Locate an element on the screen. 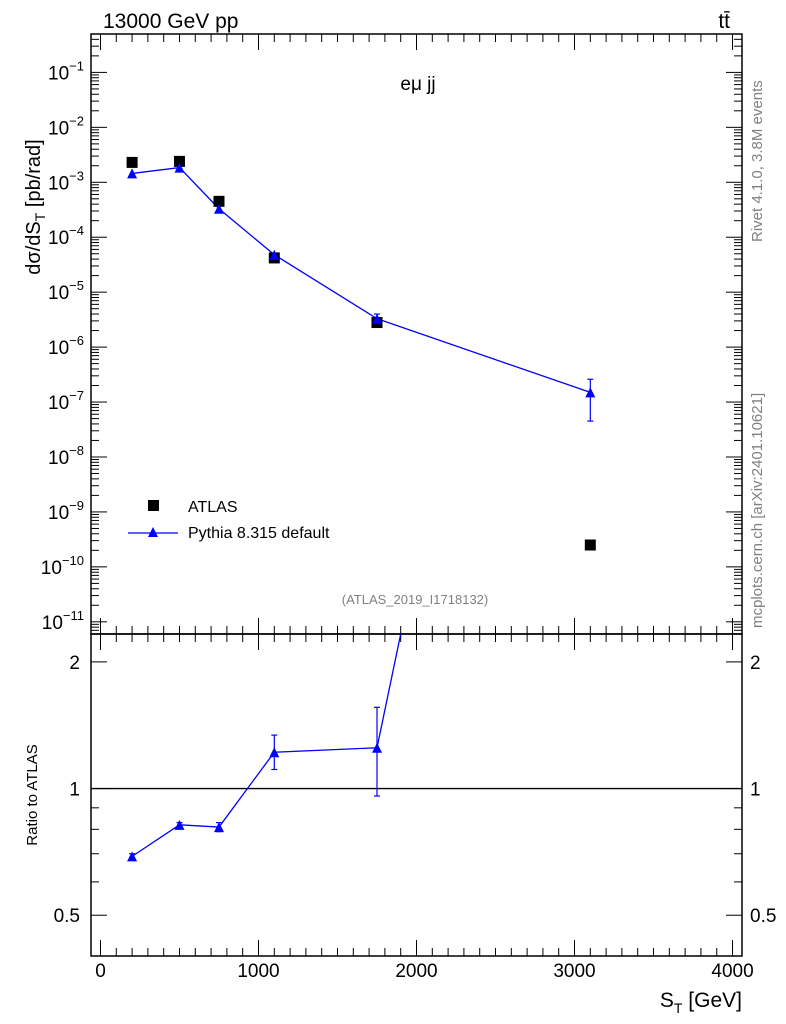 The height and width of the screenshot is (1024, 786). main-y-tick-label: 10⁻⁶ is located at coordinates (66, 346).